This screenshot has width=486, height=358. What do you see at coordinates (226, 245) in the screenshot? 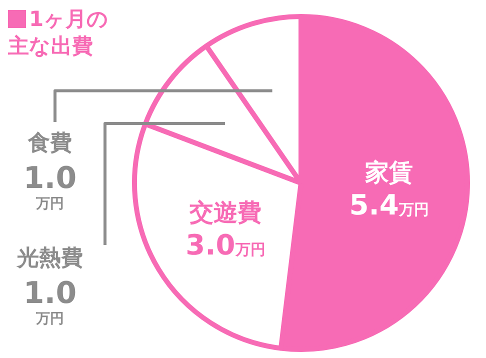
I see `data-label: 3.0万円` at bounding box center [226, 245].